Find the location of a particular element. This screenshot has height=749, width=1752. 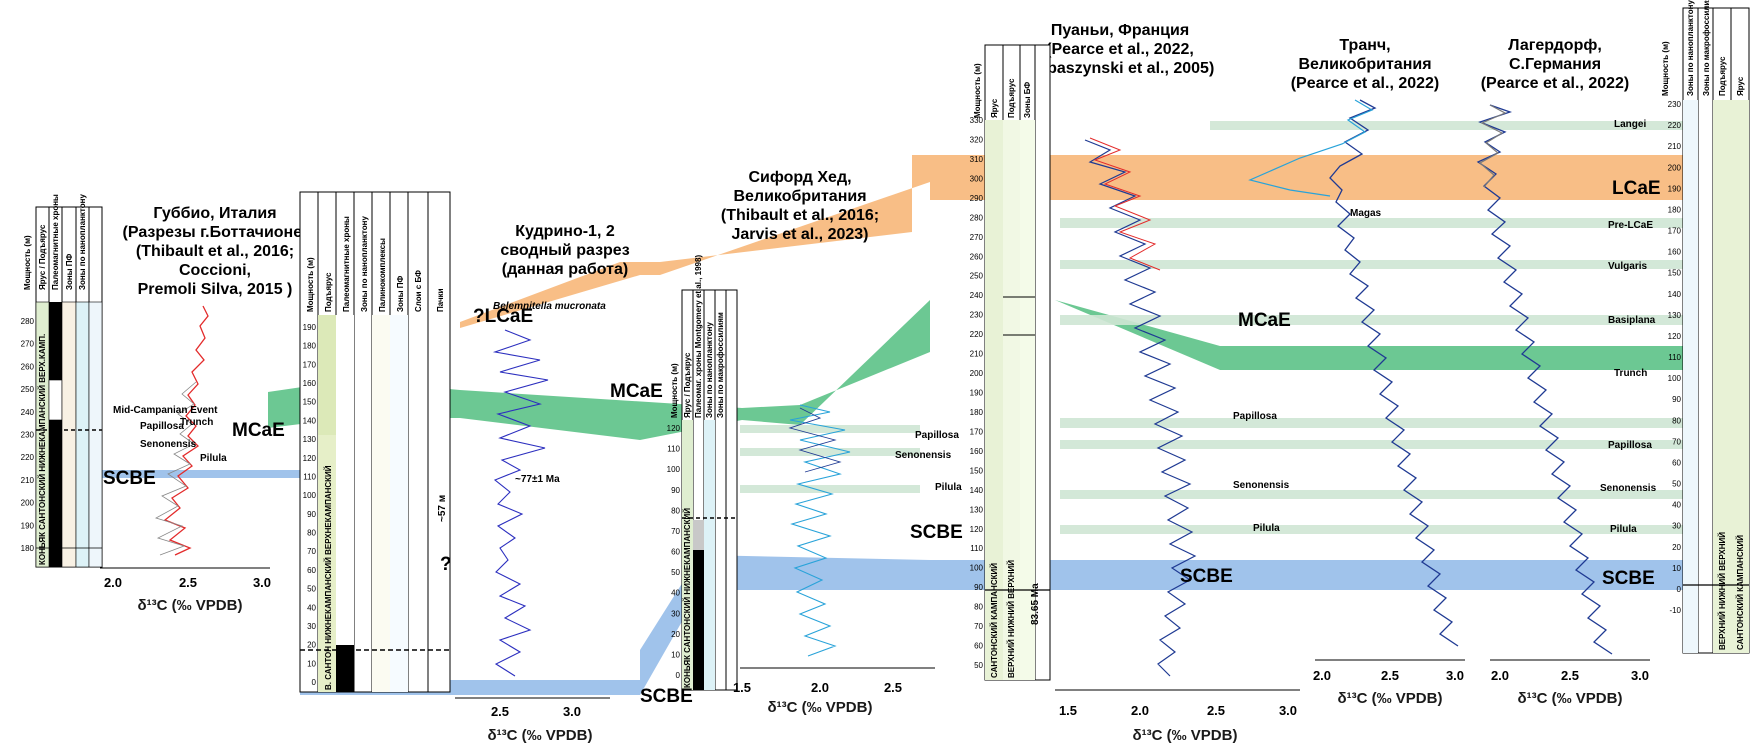

kudrino-title-l2: сводный разрез is located at coordinates (564, 250).